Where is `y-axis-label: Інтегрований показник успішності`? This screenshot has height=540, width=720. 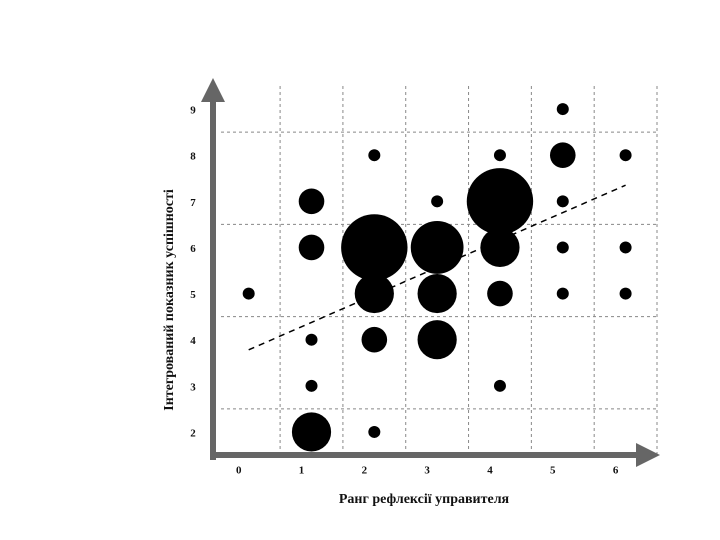
y-axis-label: Інтегрований показник успішності is located at coordinates (169, 300).